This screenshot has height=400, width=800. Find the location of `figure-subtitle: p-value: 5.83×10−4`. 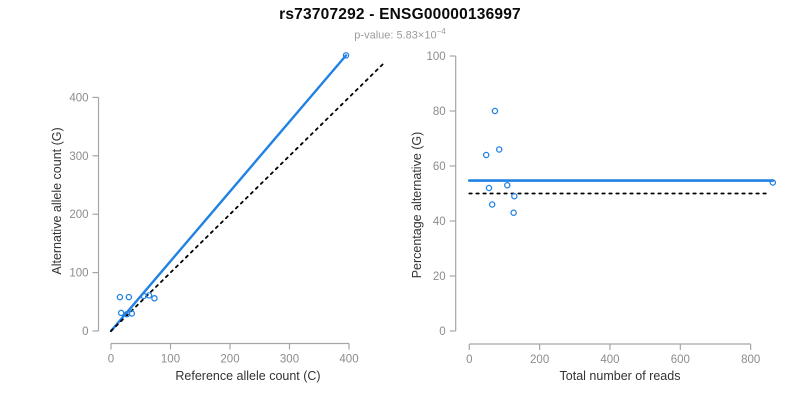

figure-subtitle: p-value: 5.83×10−4 is located at coordinates (400, 34).